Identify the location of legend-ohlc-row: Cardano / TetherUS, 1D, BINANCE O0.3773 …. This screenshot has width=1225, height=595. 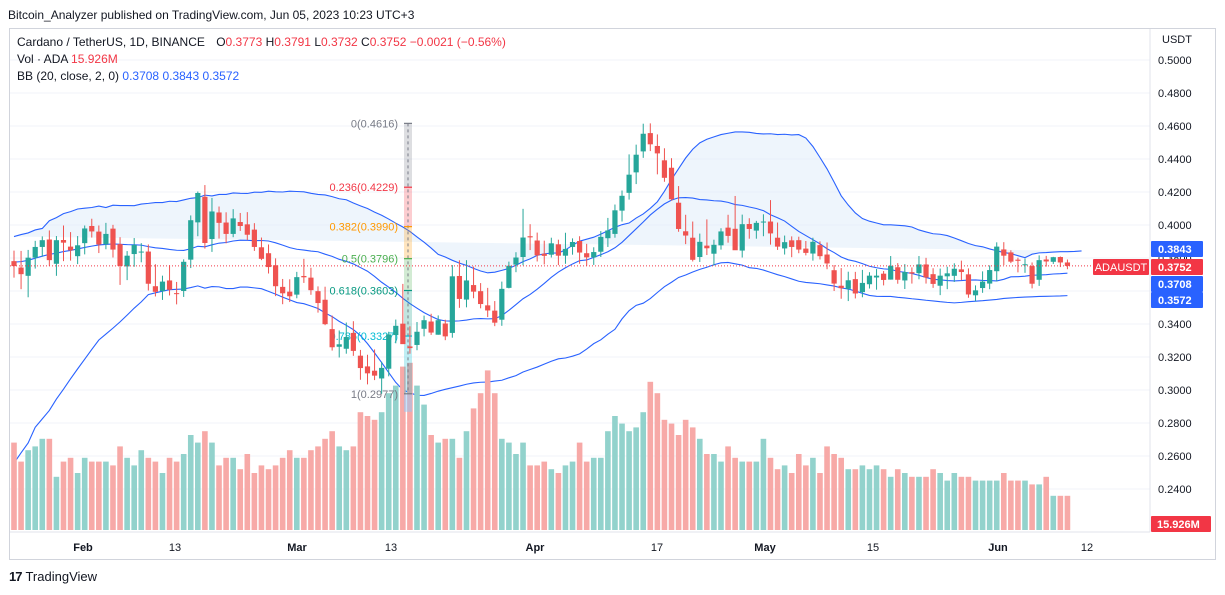
(261, 42).